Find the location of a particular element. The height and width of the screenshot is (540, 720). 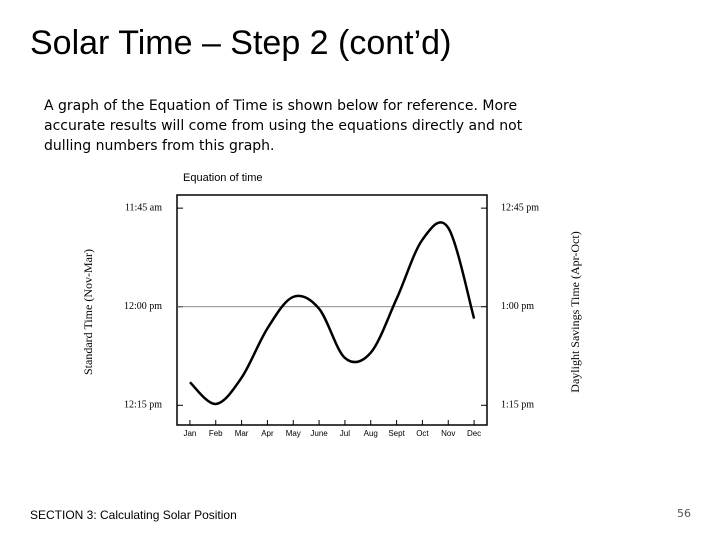

y-tick-label: 12:00 pm is located at coordinates (143, 306).